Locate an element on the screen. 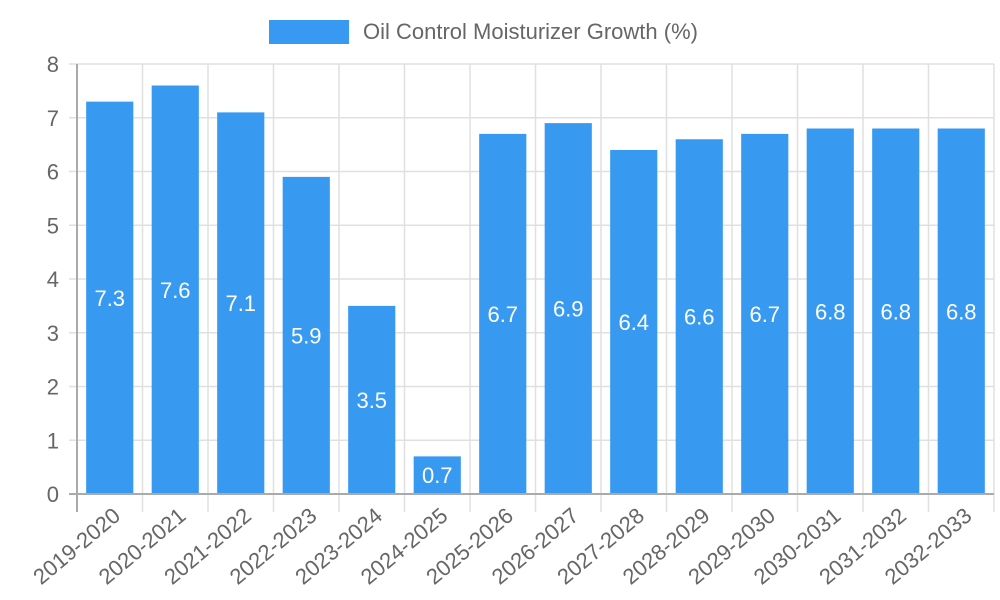 Image resolution: width=1000 pixels, height=600 pixels. y-tick-label: 8 is located at coordinates (53, 64).